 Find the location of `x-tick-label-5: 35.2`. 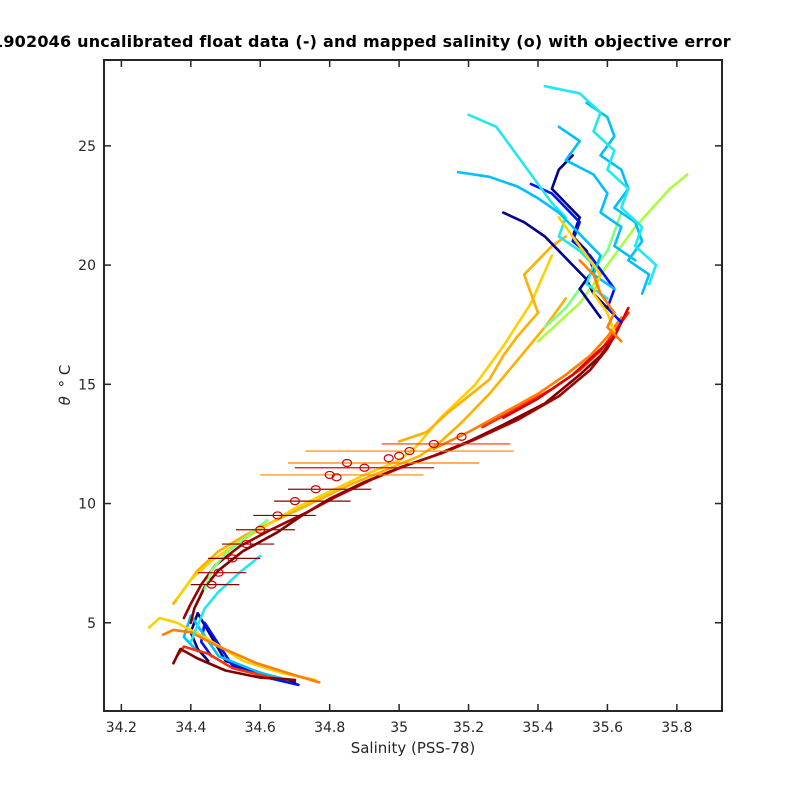

x-tick-label-5: 35.2 is located at coordinates (468, 728).